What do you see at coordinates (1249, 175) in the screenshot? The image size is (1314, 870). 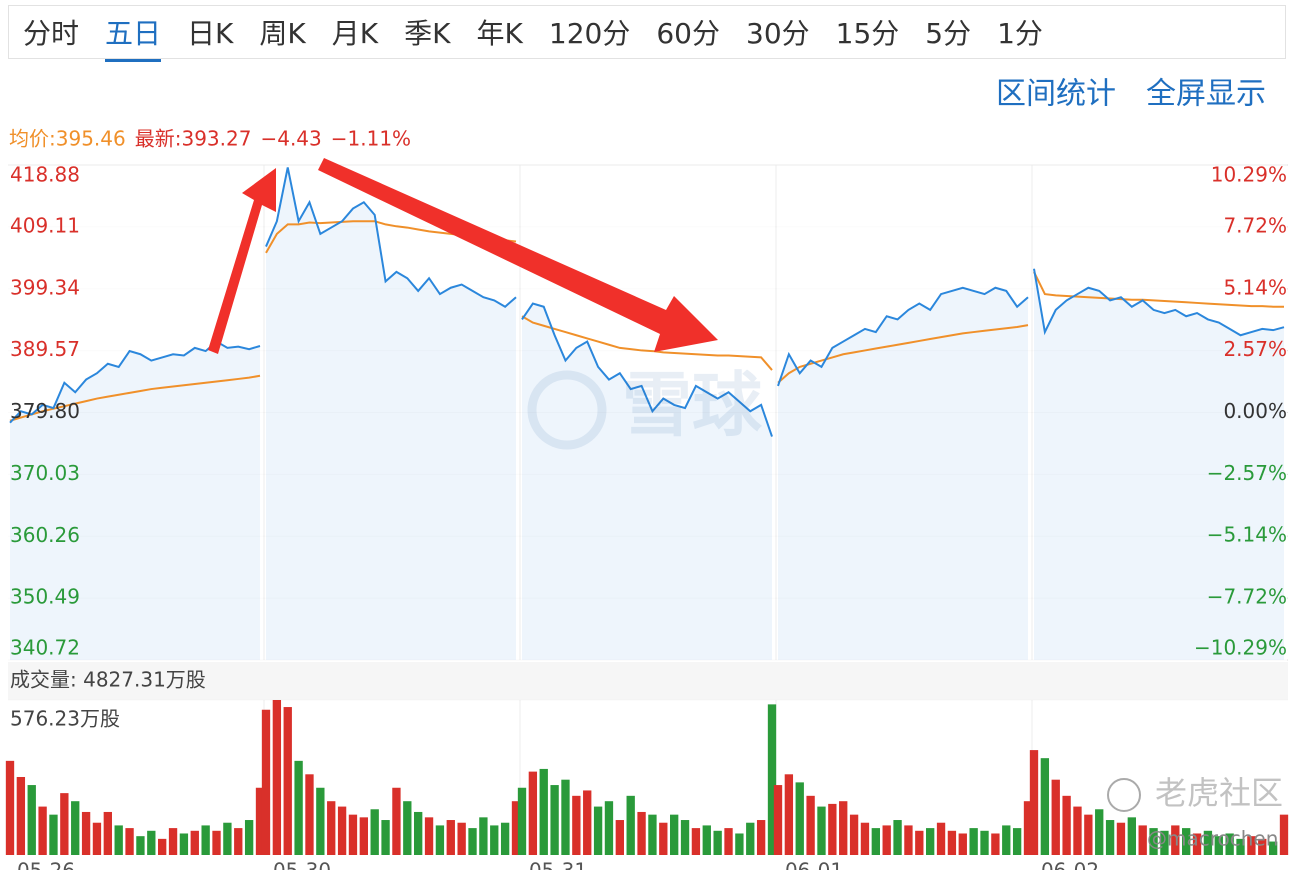 I see `y2-tick-label: 10.29%` at bounding box center [1249, 175].